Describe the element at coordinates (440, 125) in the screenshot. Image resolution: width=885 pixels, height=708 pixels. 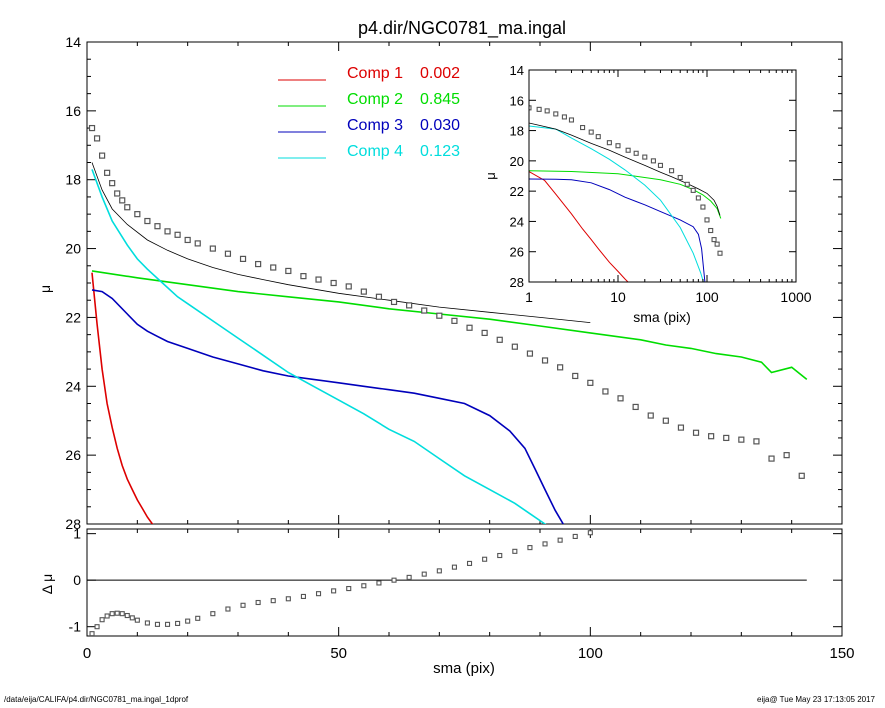
I see `legend-value: 0.030` at that location.